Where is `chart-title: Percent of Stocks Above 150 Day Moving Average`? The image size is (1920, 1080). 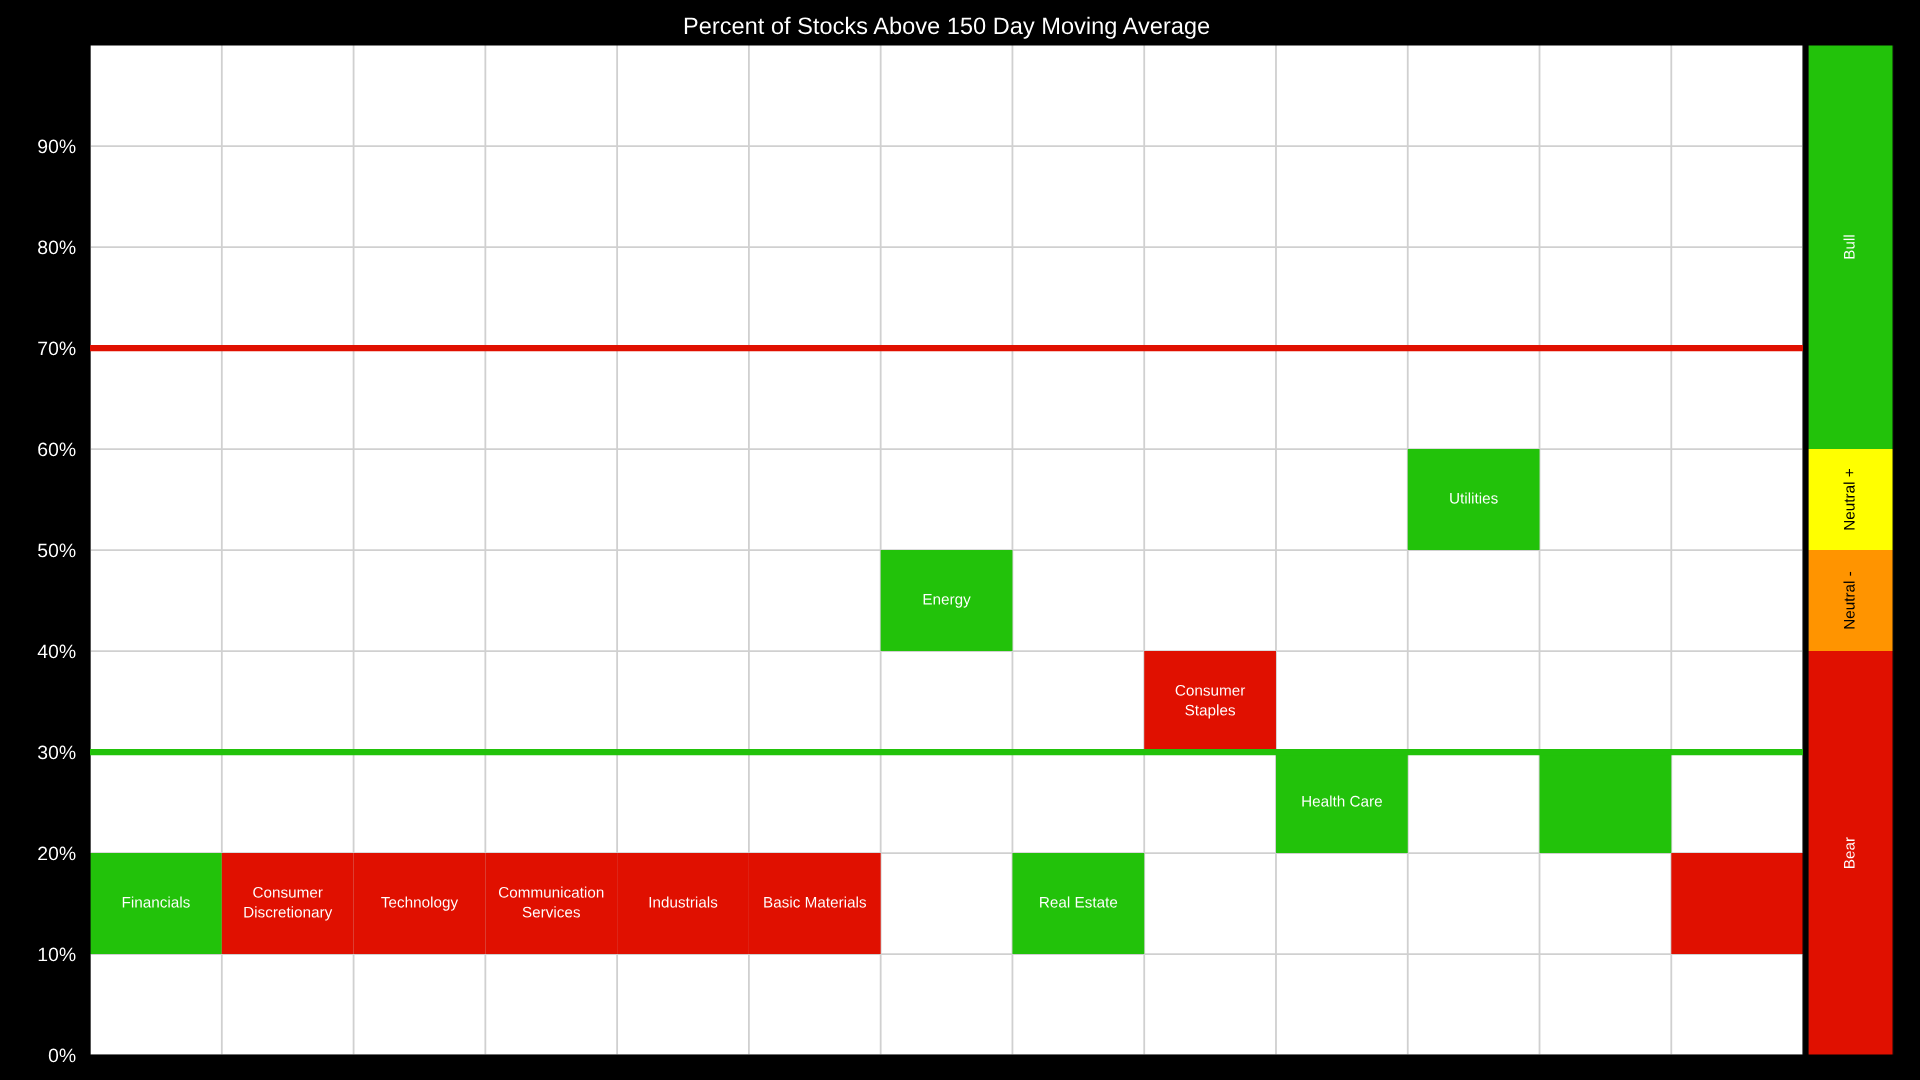 chart-title: Percent of Stocks Above 150 Day Moving Average is located at coordinates (947, 27).